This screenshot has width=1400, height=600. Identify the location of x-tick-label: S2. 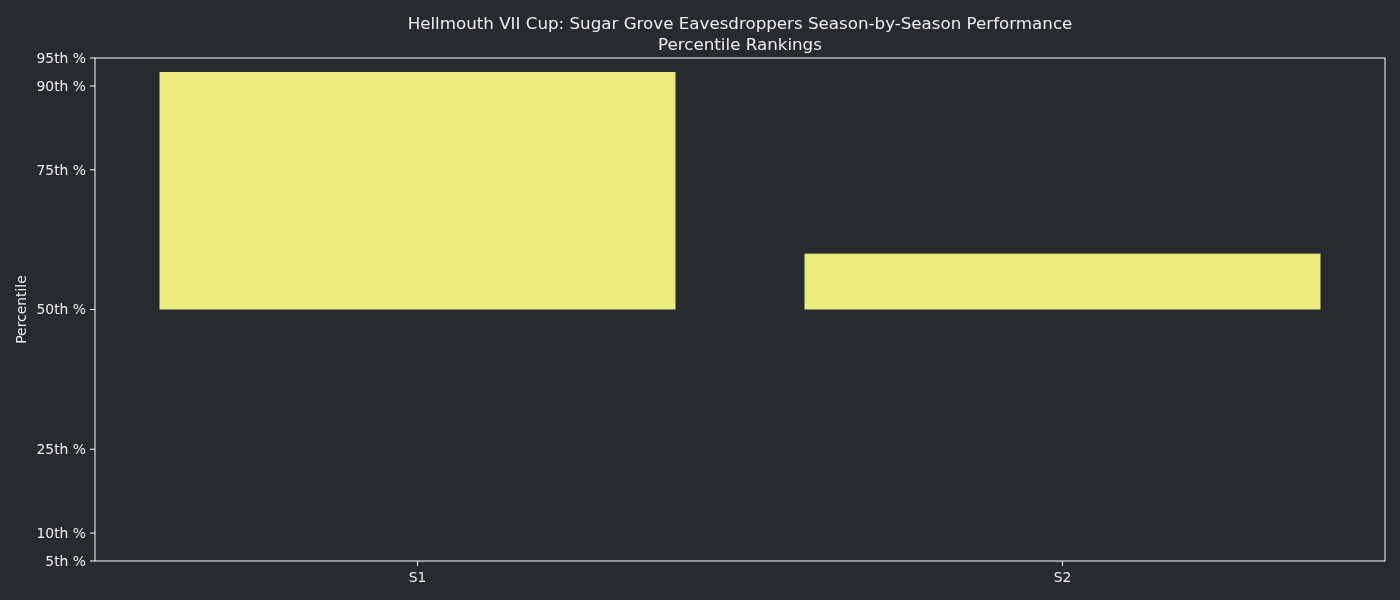
(1062, 577).